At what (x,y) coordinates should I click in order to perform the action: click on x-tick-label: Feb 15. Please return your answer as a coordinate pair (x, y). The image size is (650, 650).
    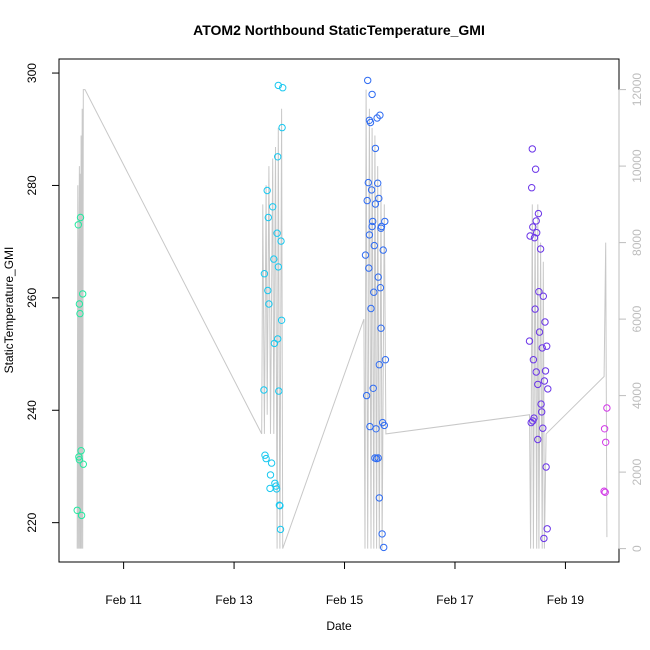
    Looking at the image, I should click on (345, 600).